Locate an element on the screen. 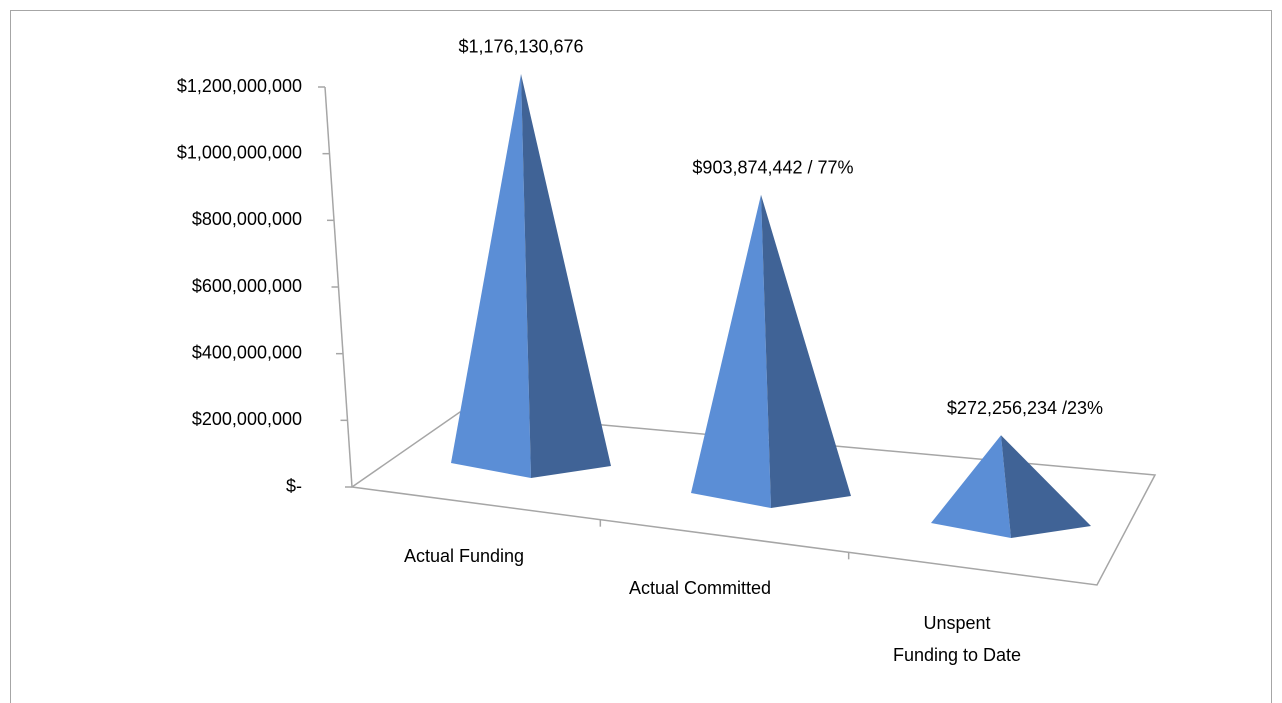 The width and height of the screenshot is (1282, 703). value-label: $272,256,234 /23% is located at coordinates (1025, 408).